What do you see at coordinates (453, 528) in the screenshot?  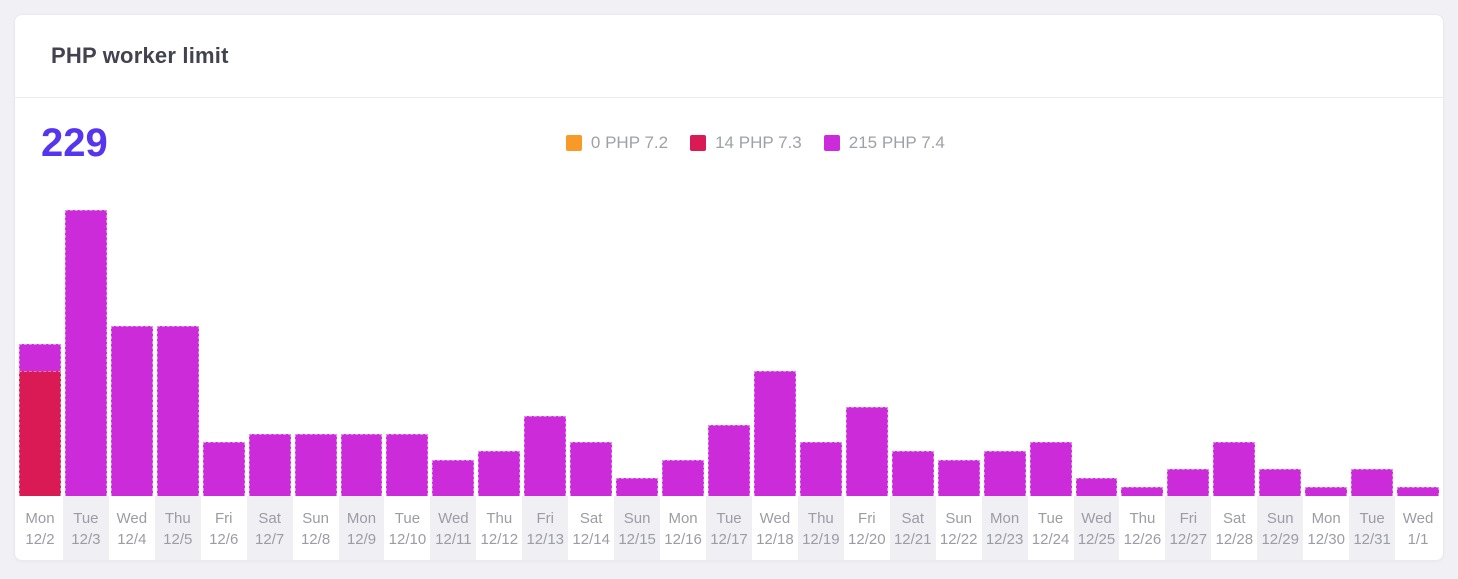 I see `x-axis-label-12-11: Wed 12/11` at bounding box center [453, 528].